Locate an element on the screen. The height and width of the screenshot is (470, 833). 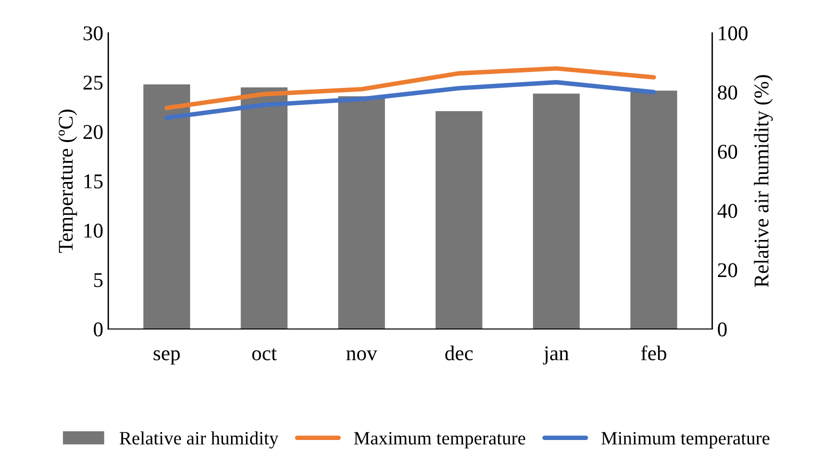
y-tick-label: 25 is located at coordinates (93, 83).